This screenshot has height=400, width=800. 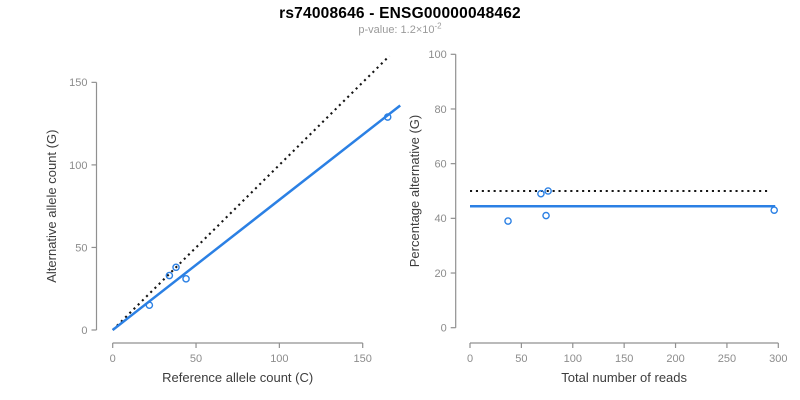 I want to click on y-tick-label: 20, so click(x=440, y=274).